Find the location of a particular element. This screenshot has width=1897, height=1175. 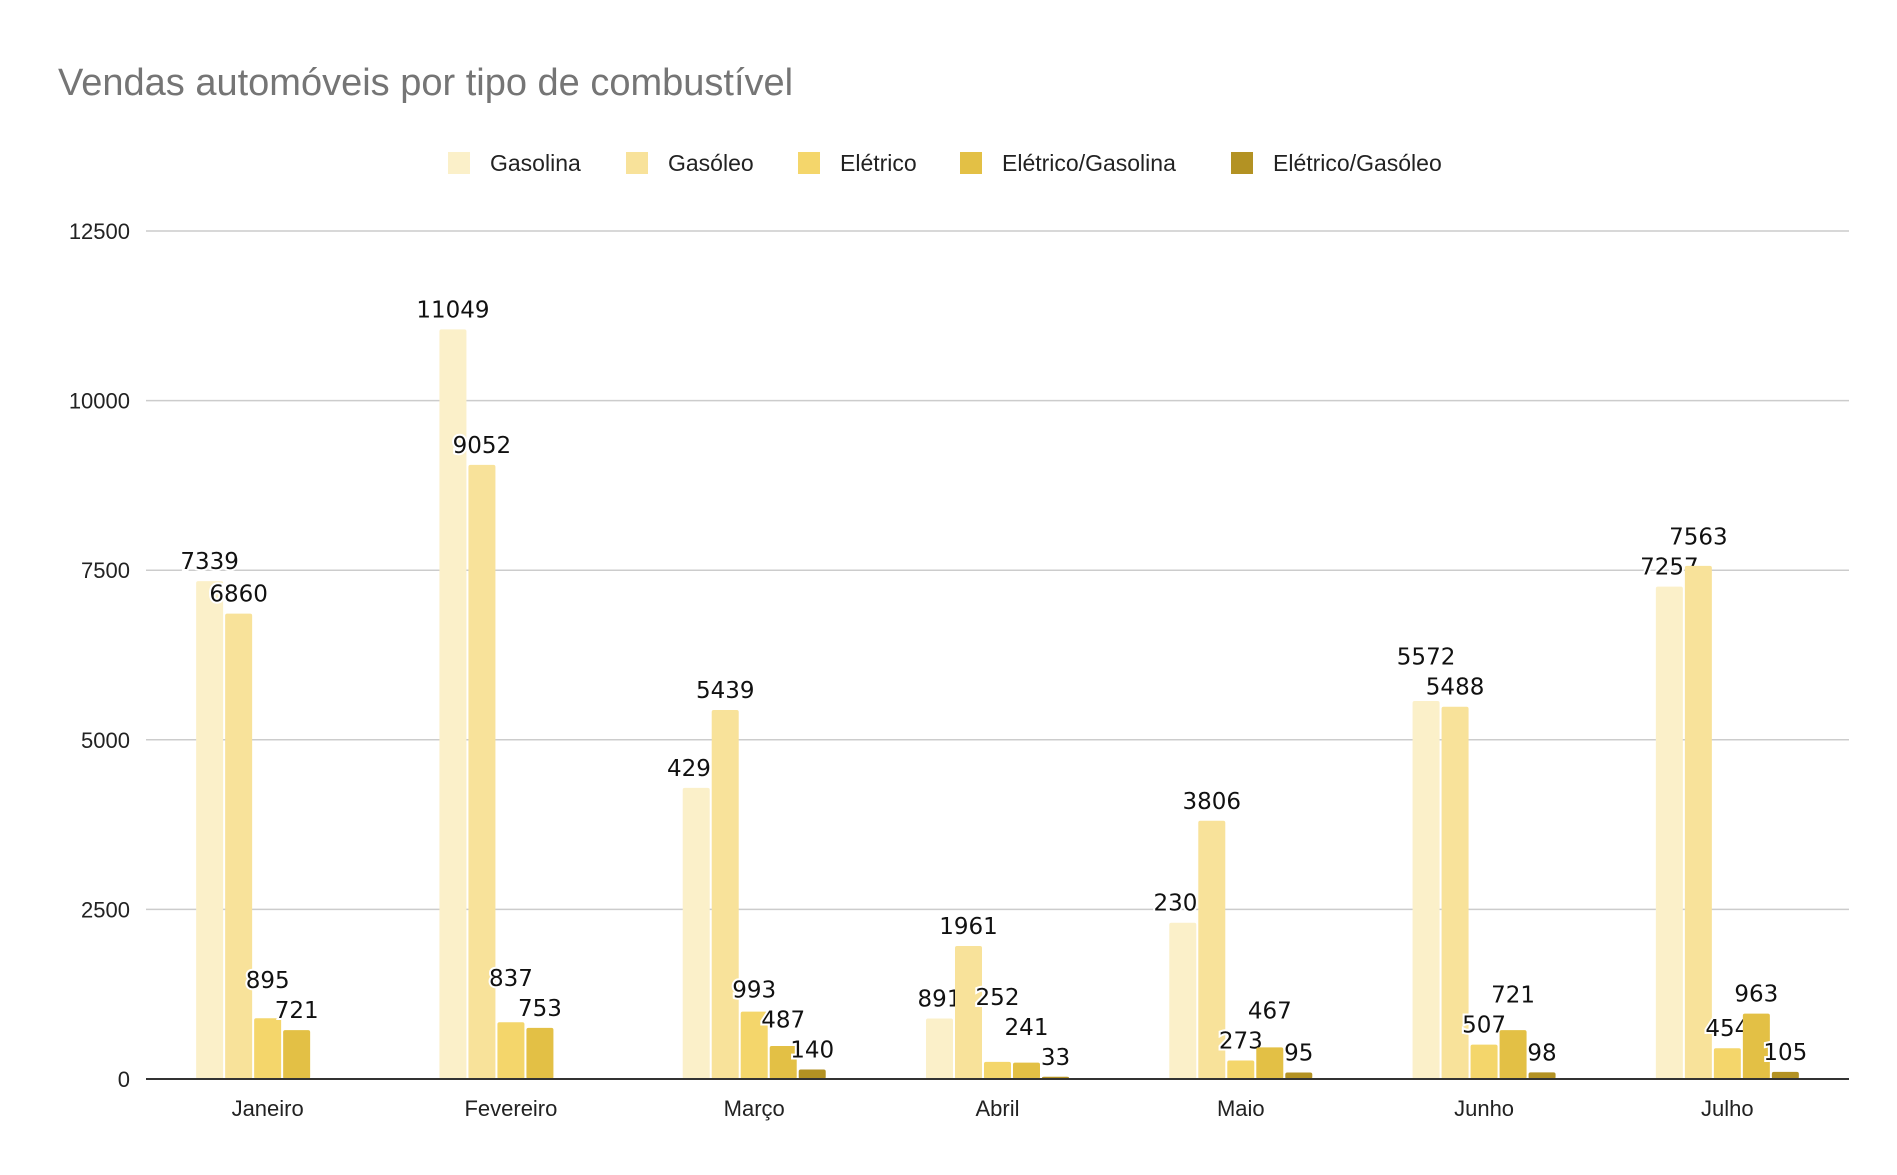

y-tick-label: 5000 is located at coordinates (105, 740).